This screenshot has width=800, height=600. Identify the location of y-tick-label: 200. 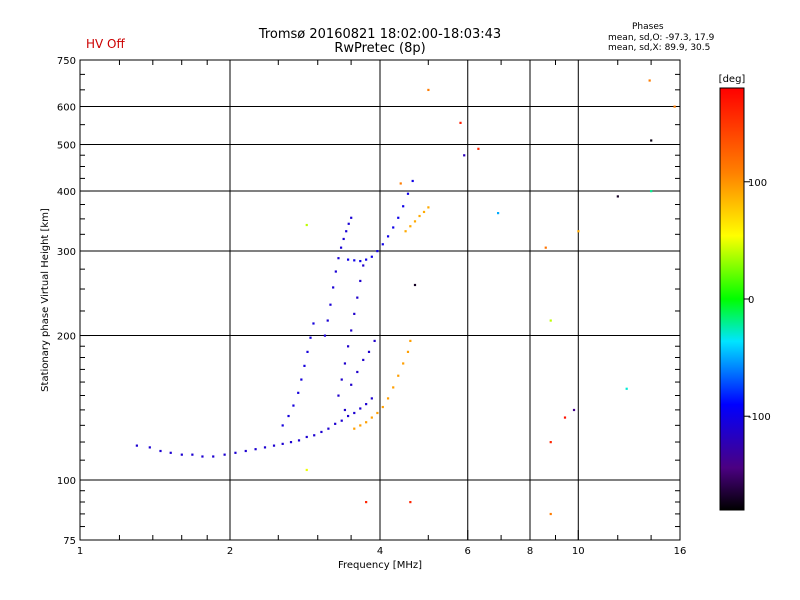
(66, 337).